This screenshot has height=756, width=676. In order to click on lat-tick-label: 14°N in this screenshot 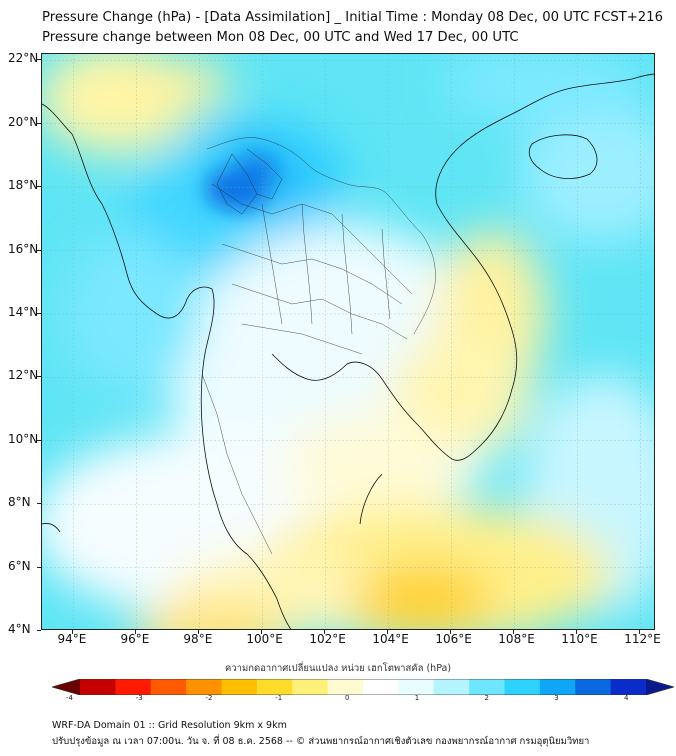, I will do `click(23, 311)`.